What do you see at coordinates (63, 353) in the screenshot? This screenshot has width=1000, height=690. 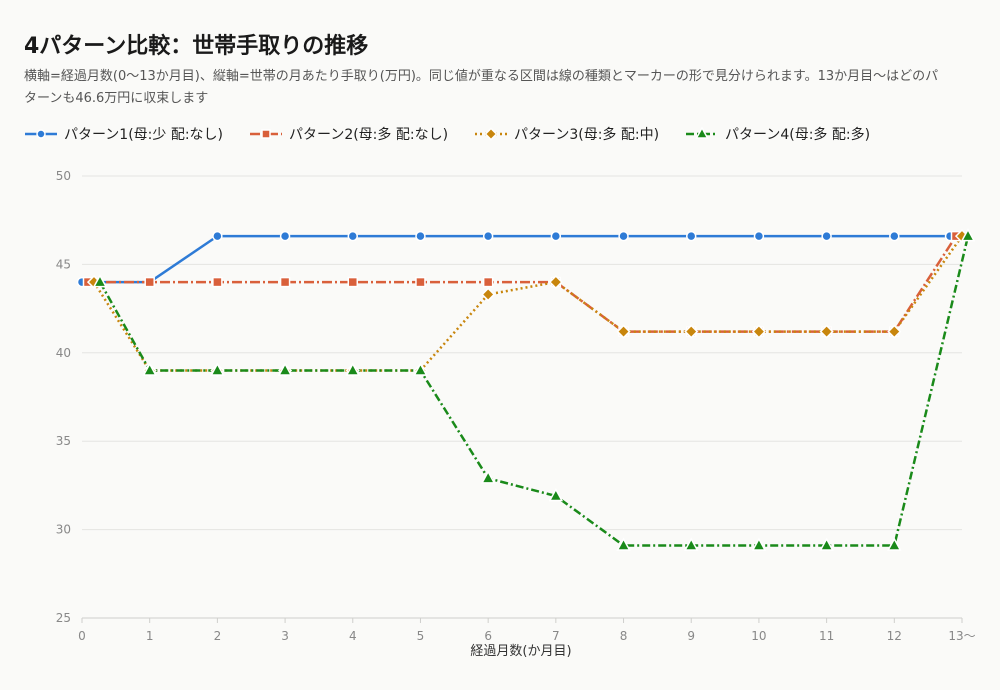 I see `y-tick-label: 40` at bounding box center [63, 353].